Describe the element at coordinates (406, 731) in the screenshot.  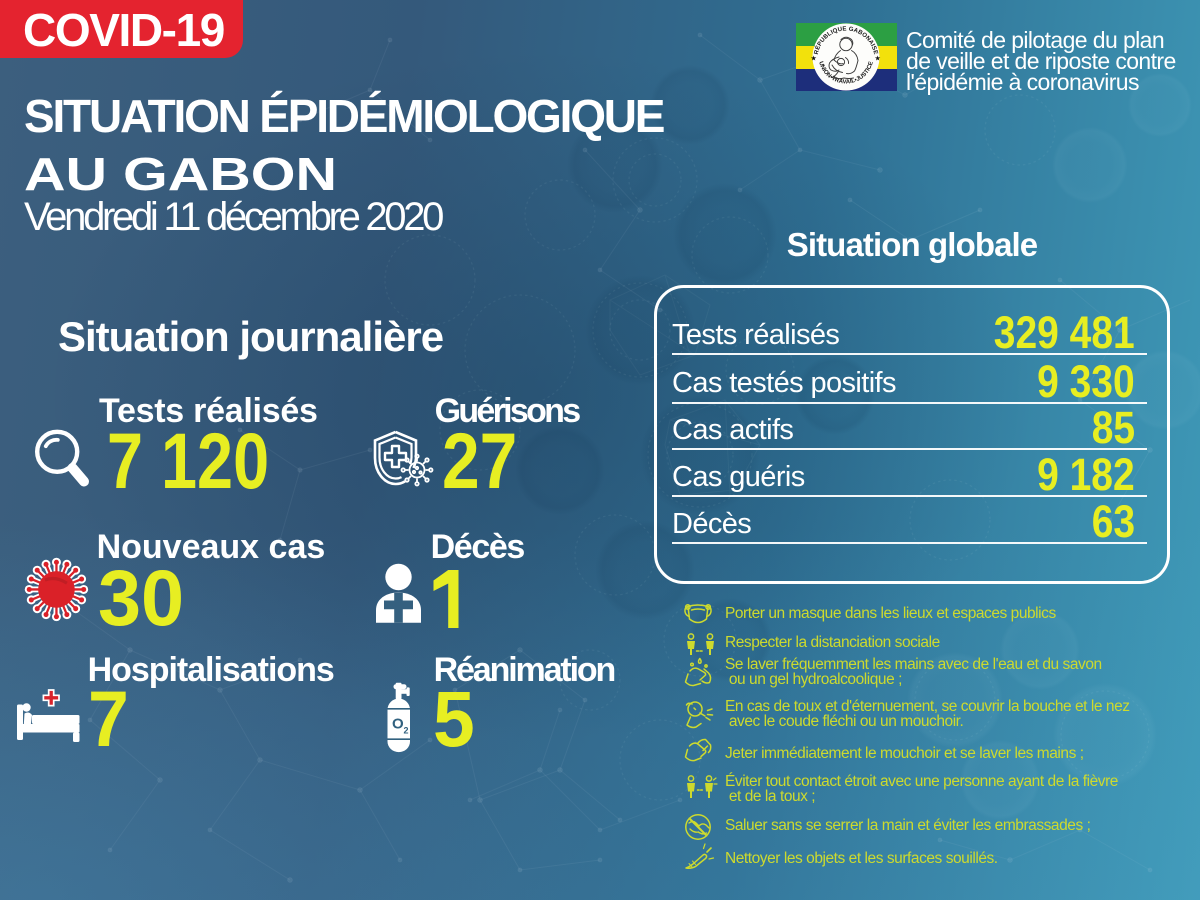
I see `svg-text: 2` at that location.